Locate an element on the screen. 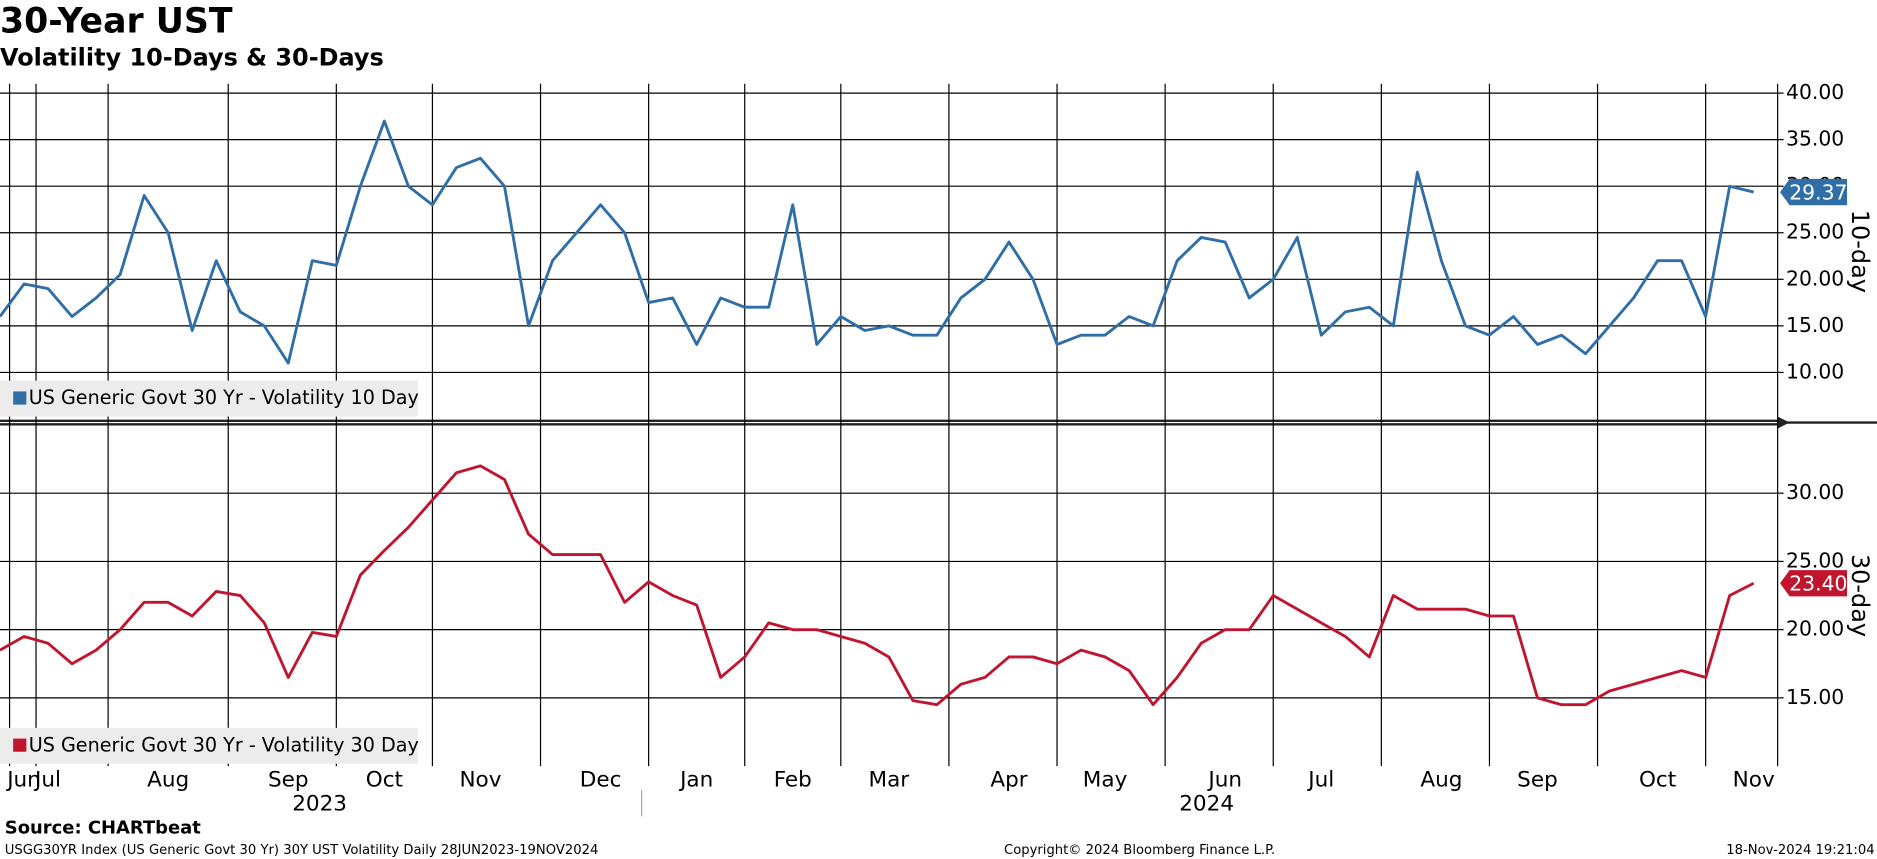 The image size is (1877, 859). y-tick-label: 10.00 is located at coordinates (1815, 371).